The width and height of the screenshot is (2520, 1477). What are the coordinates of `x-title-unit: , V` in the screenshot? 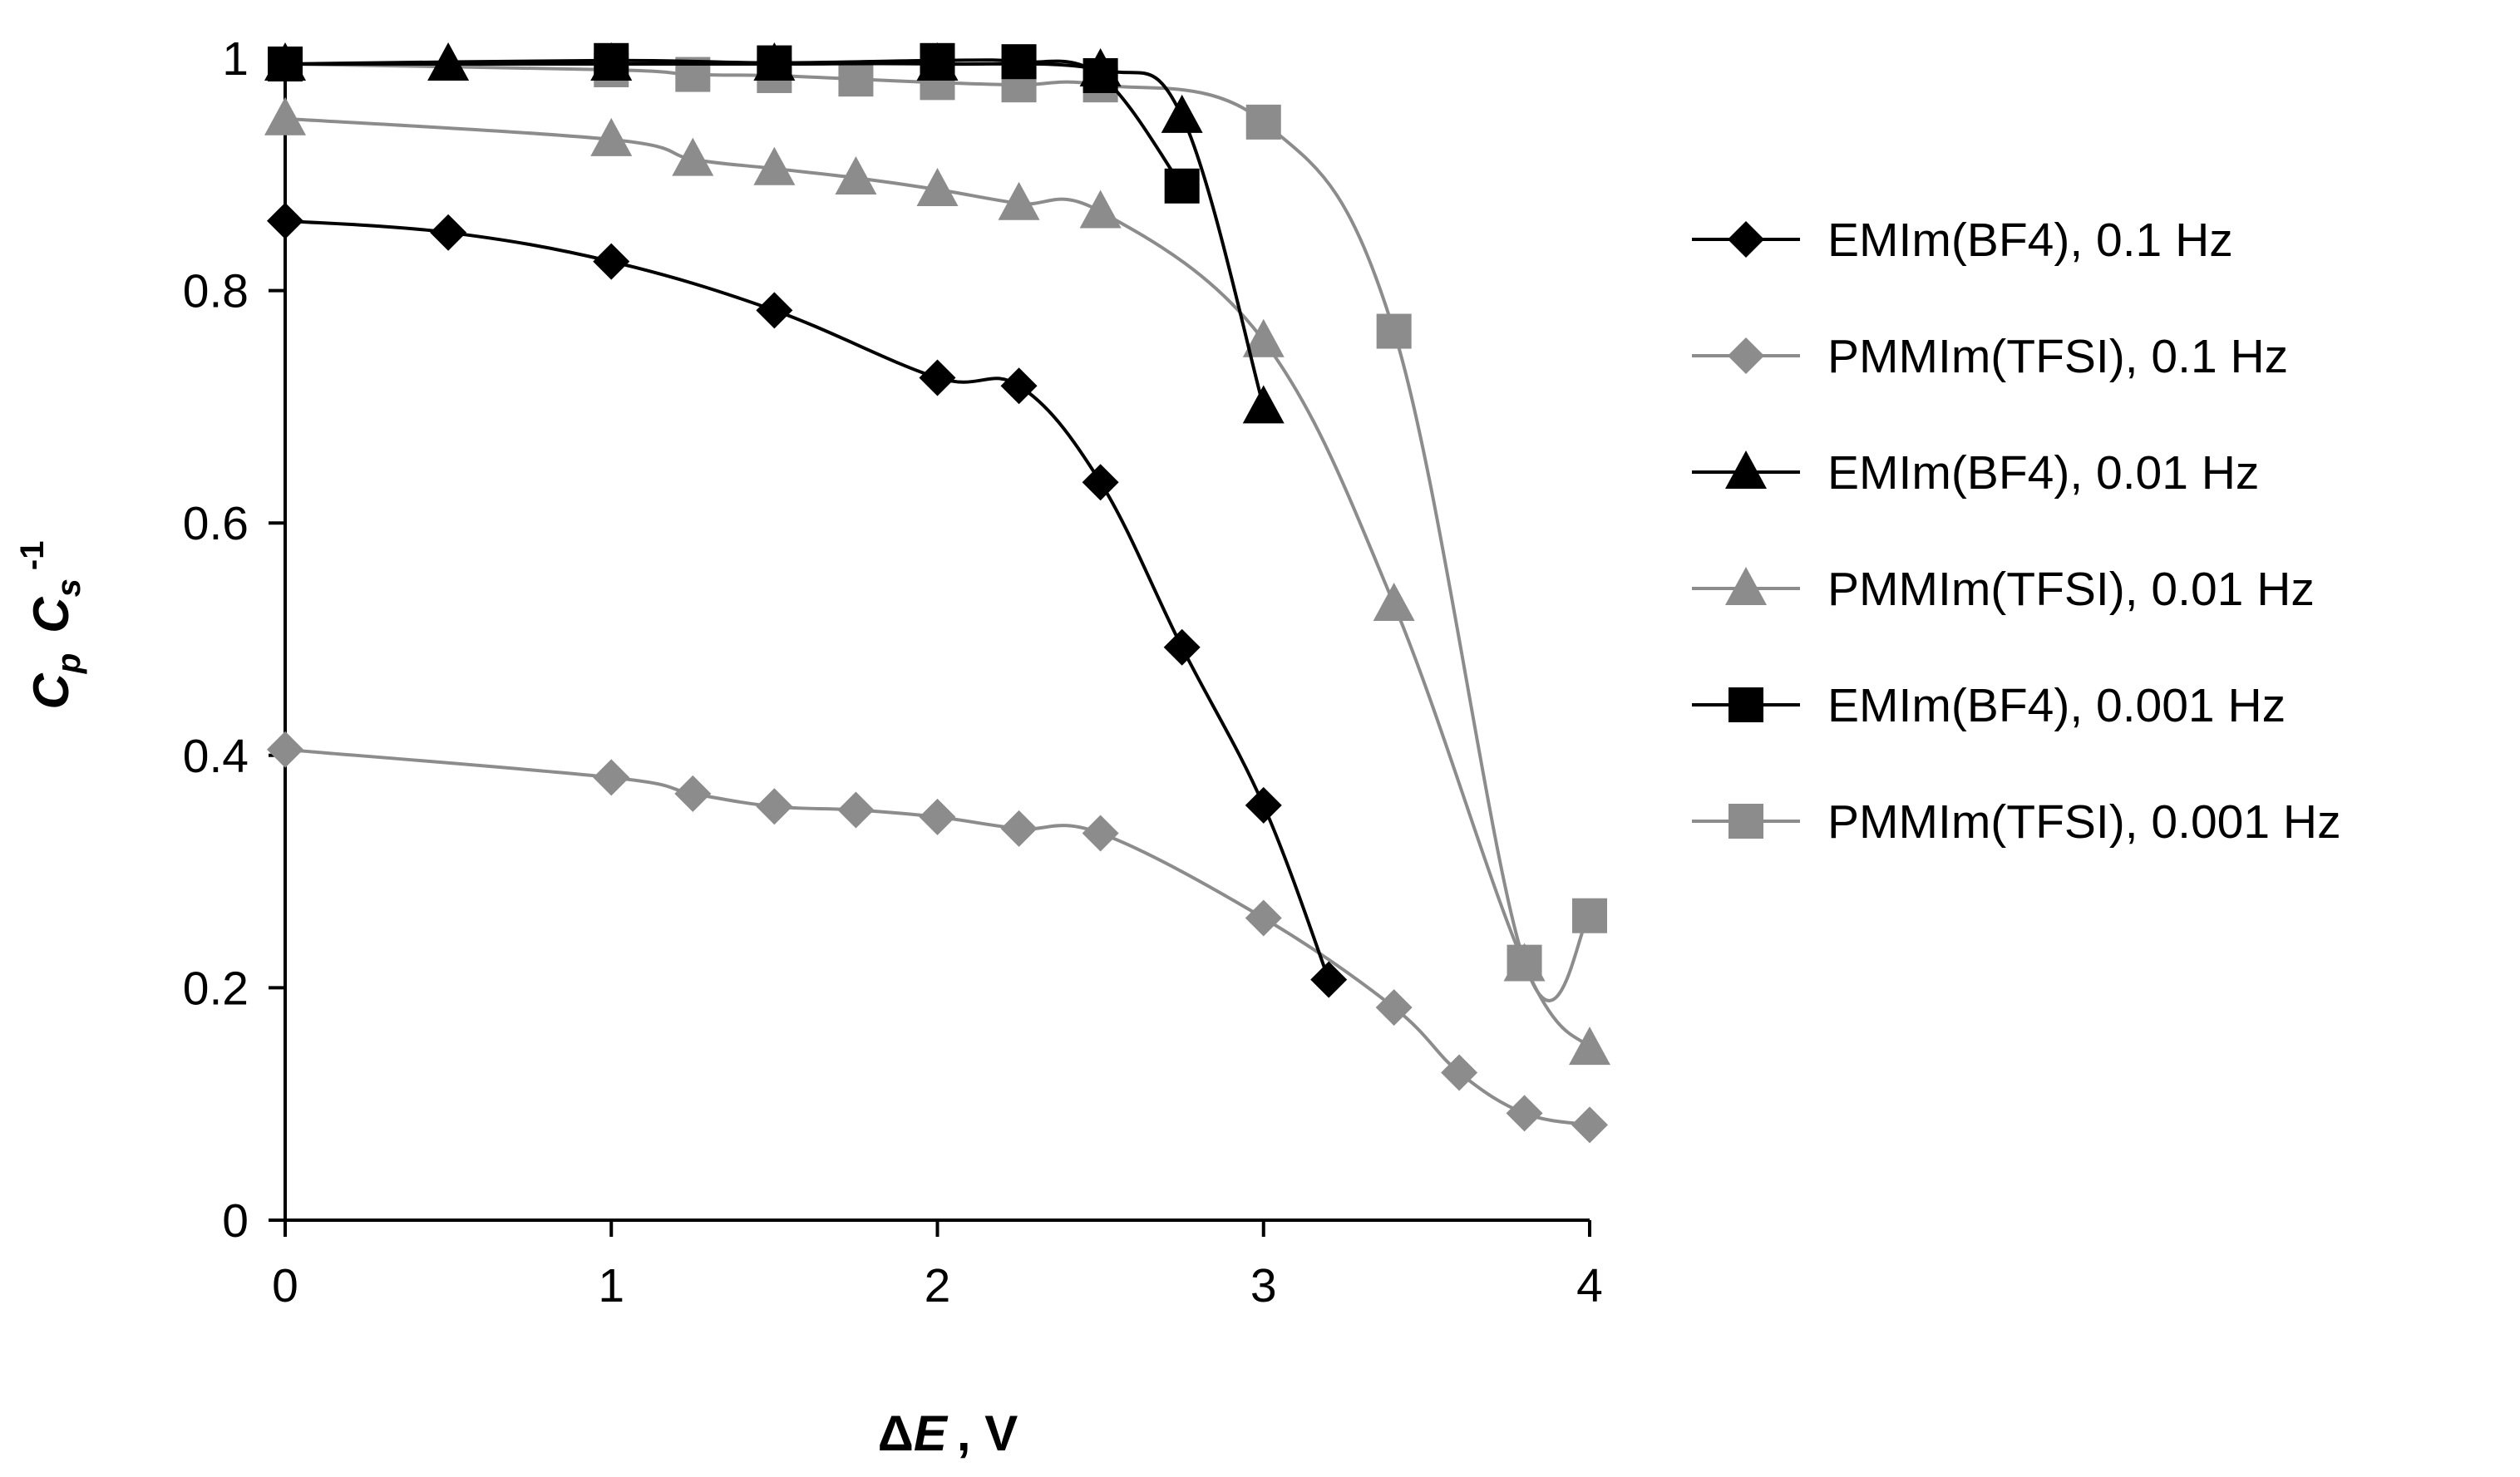 It's located at (987, 1433).